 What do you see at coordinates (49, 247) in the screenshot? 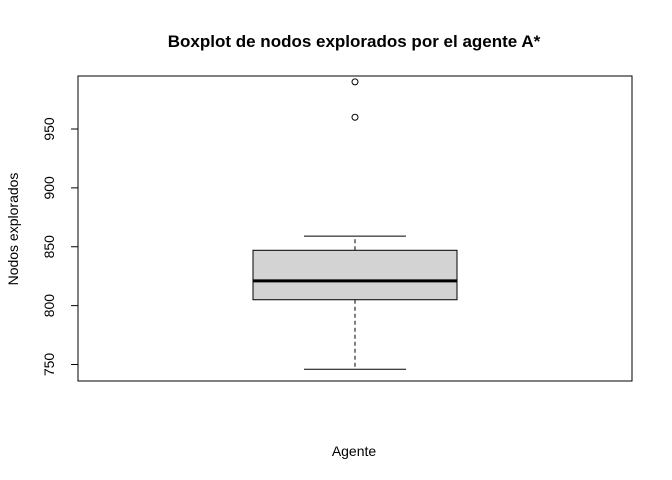
I see `y-tick-label: 850` at bounding box center [49, 247].